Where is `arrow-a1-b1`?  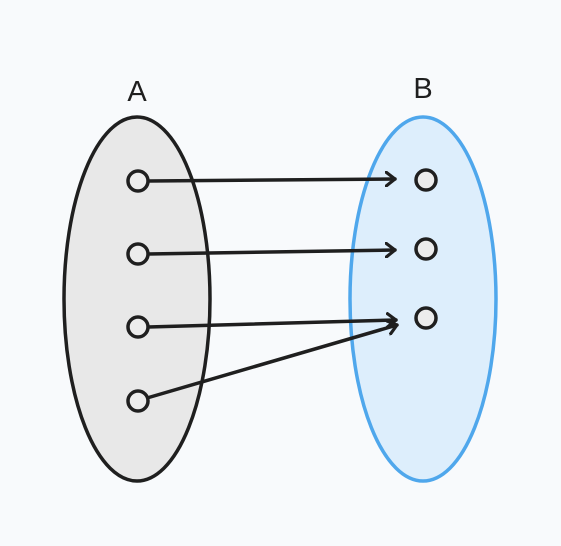
arrow-a1-b1 is located at coordinates (271, 180).